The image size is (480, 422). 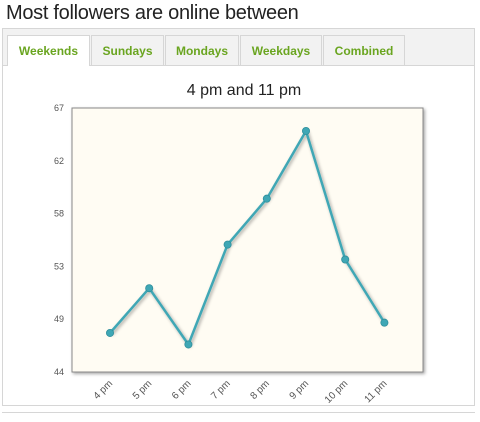 I want to click on x-tick-label: 10 pm, so click(x=336, y=391).